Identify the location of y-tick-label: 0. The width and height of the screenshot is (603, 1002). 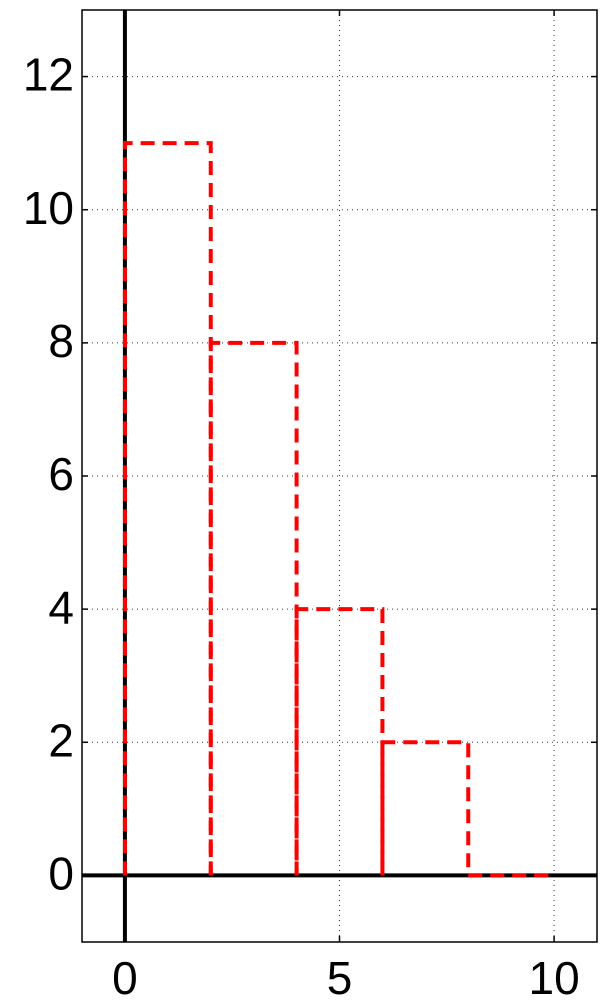
(61, 874).